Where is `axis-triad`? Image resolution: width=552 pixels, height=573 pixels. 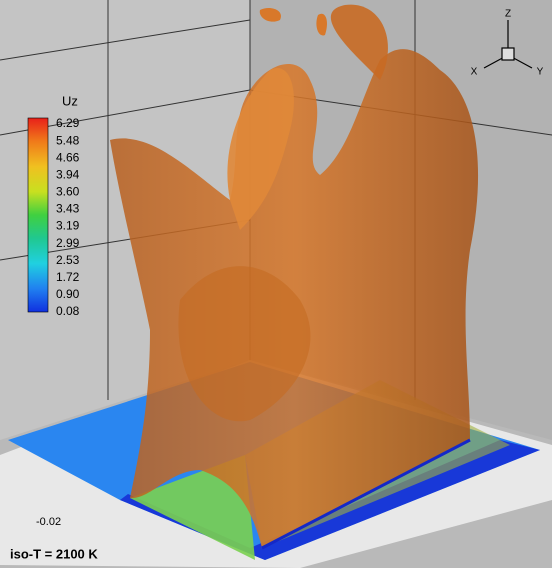
axis-triad is located at coordinates (508, 44).